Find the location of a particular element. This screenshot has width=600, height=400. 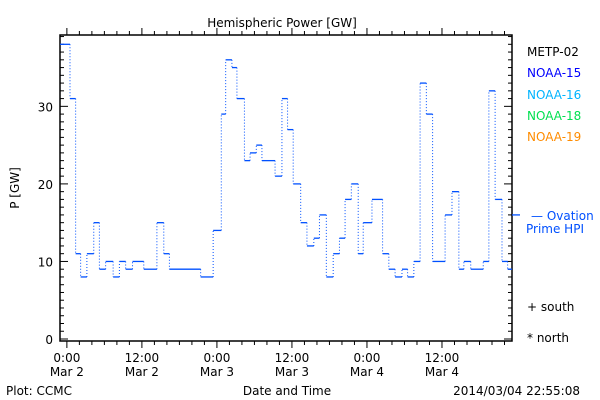

legend-entry-noaa-16: NOAA-16 is located at coordinates (554, 95).